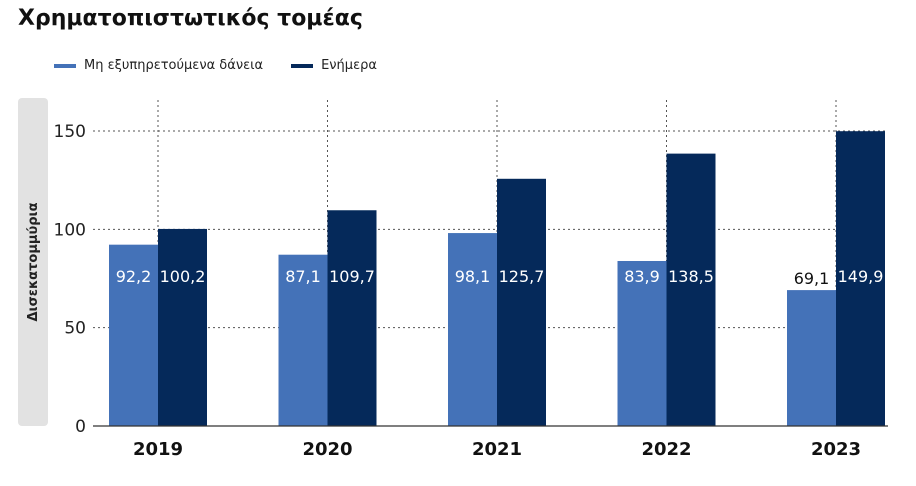 This screenshot has height=486, width=916. Describe the element at coordinates (327, 449) in the screenshot. I see `x-tick-label-2020: 2020` at that location.